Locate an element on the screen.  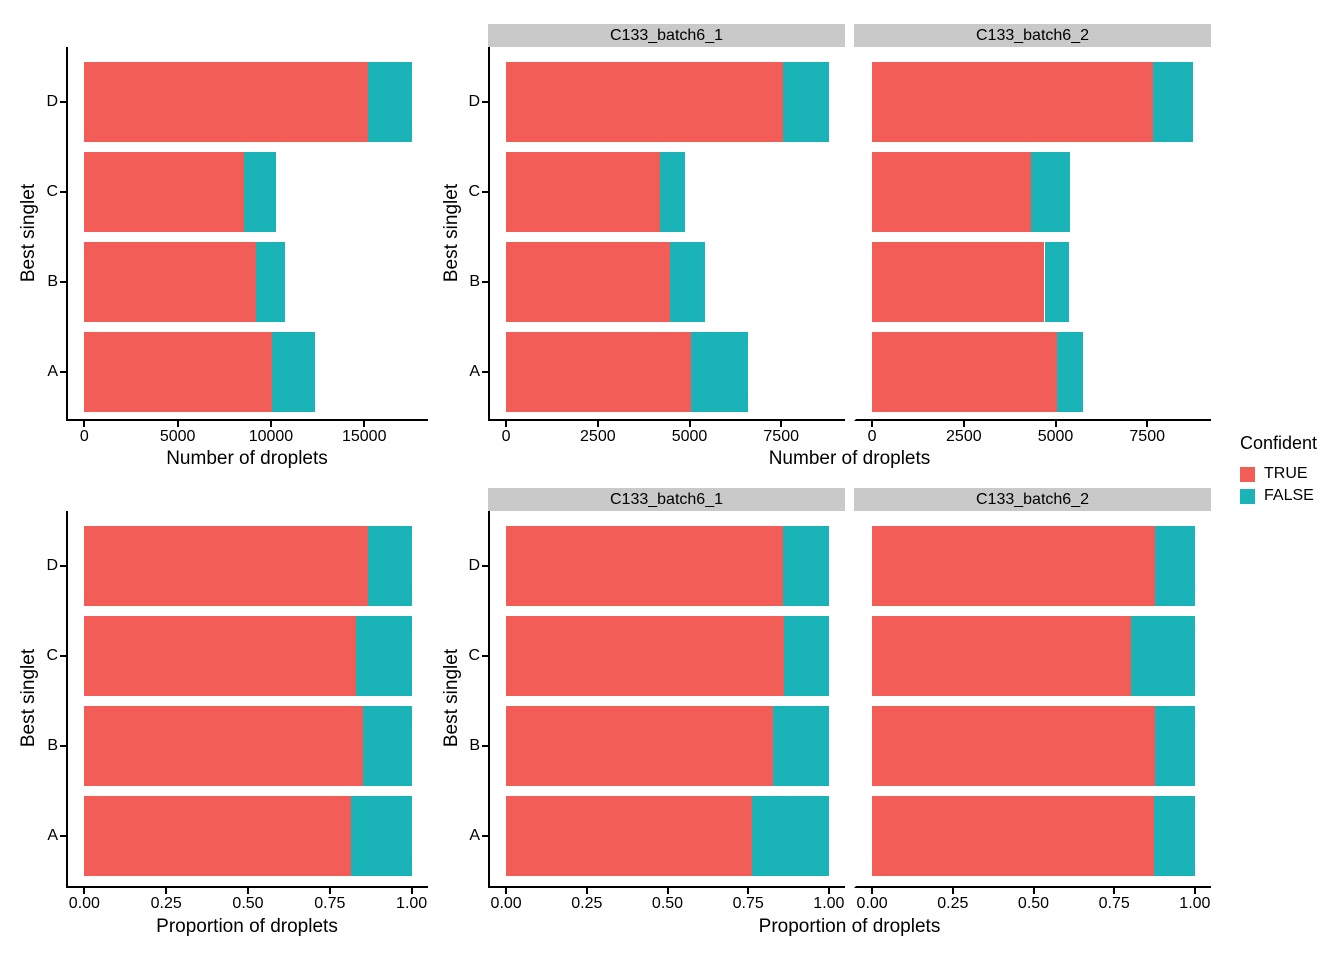
x-tick-label: 10000 is located at coordinates (271, 436).